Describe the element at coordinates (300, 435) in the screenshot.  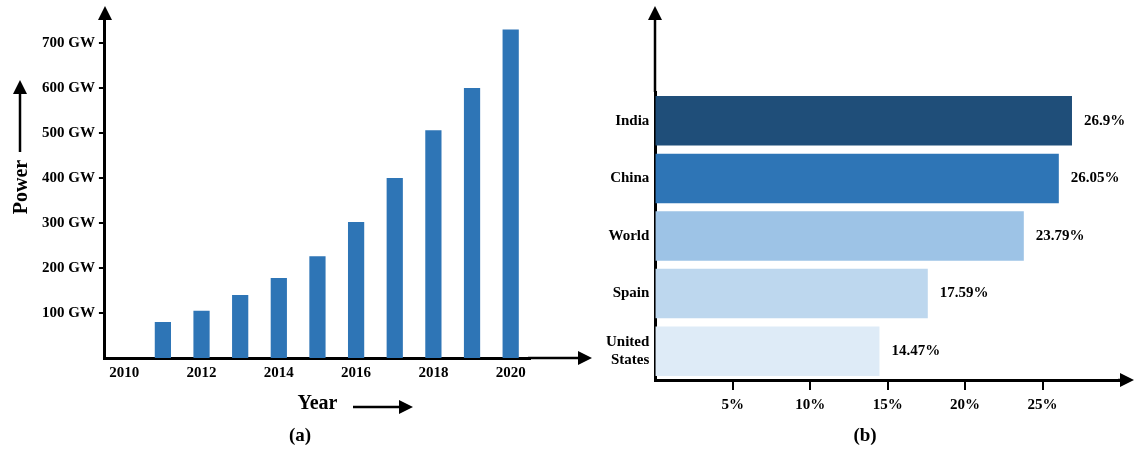
I see `text: (a)` at that location.